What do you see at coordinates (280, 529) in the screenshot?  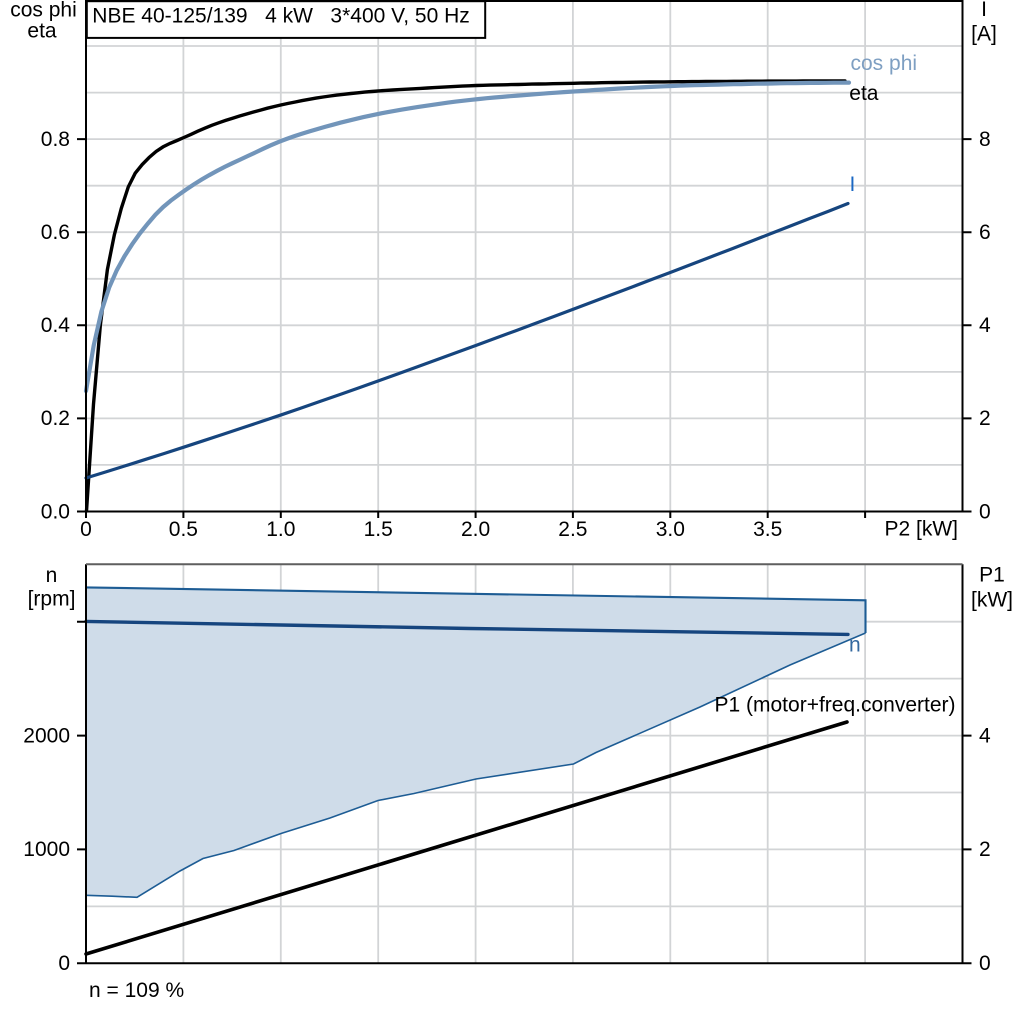 I see `svg-text: 1.0` at bounding box center [280, 529].